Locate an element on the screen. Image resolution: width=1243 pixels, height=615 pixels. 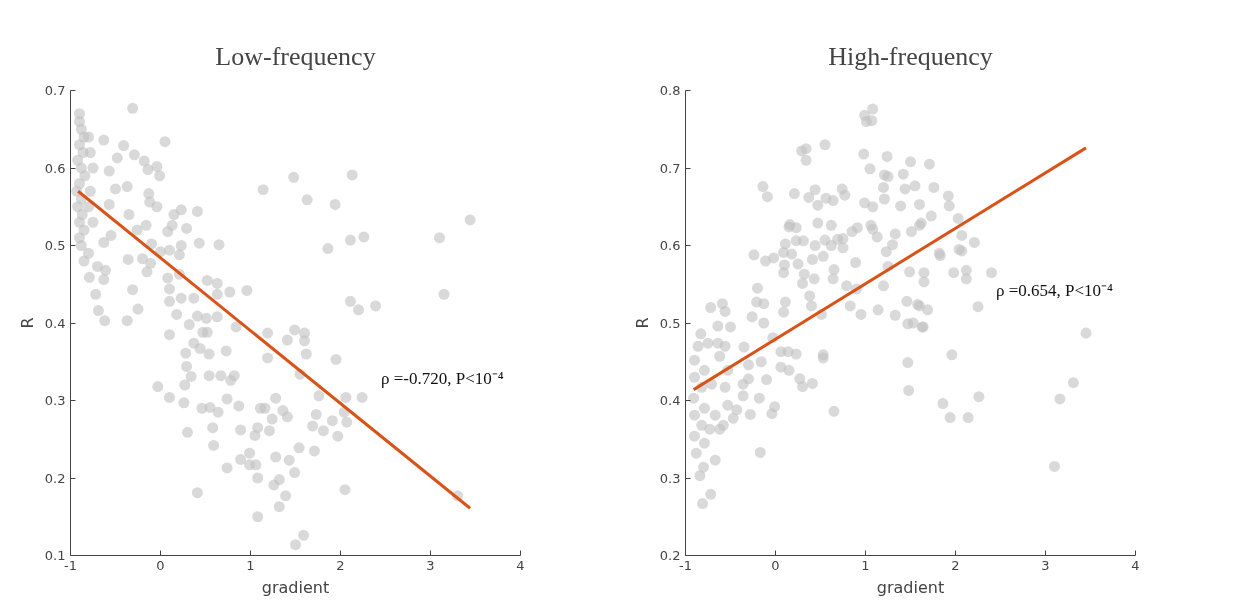
chart-title: High-frequency is located at coordinates (910, 56).